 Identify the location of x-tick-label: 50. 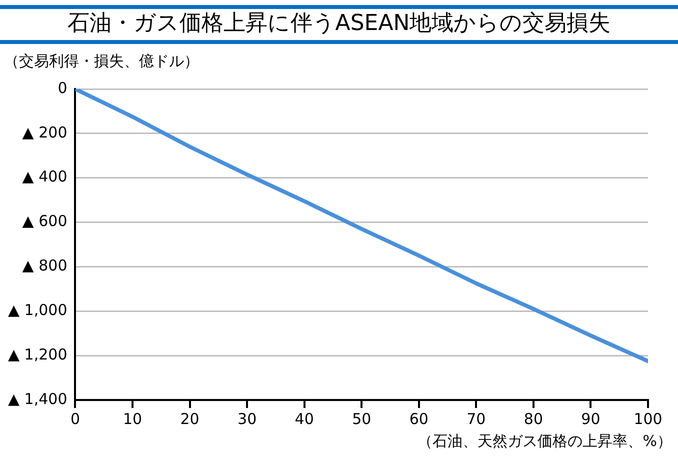
(362, 419).